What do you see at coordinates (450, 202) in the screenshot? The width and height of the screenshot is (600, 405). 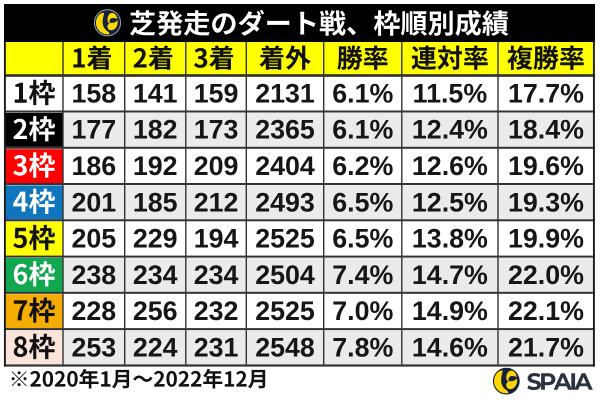 I see `svg-text: 12.5%` at bounding box center [450, 202].